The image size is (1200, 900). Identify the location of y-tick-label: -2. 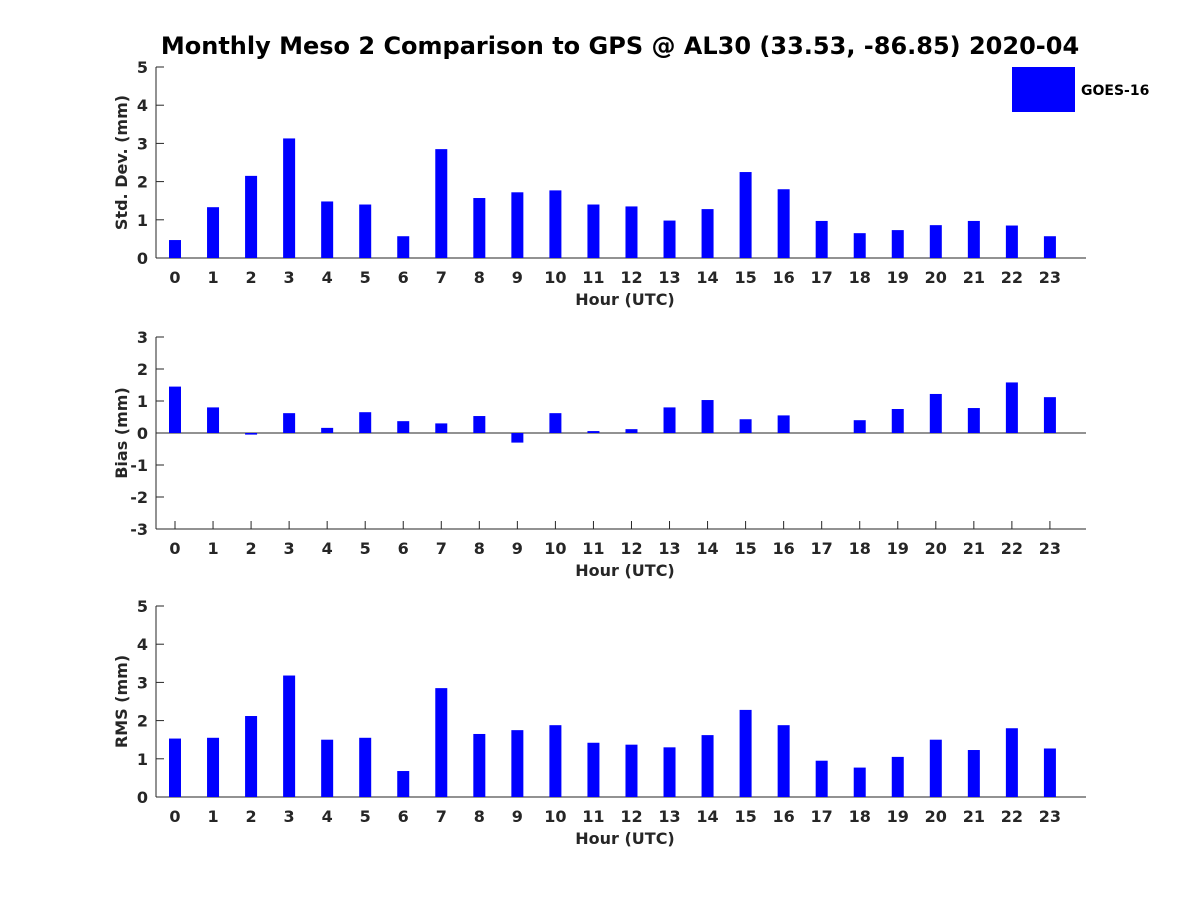
(139, 497).